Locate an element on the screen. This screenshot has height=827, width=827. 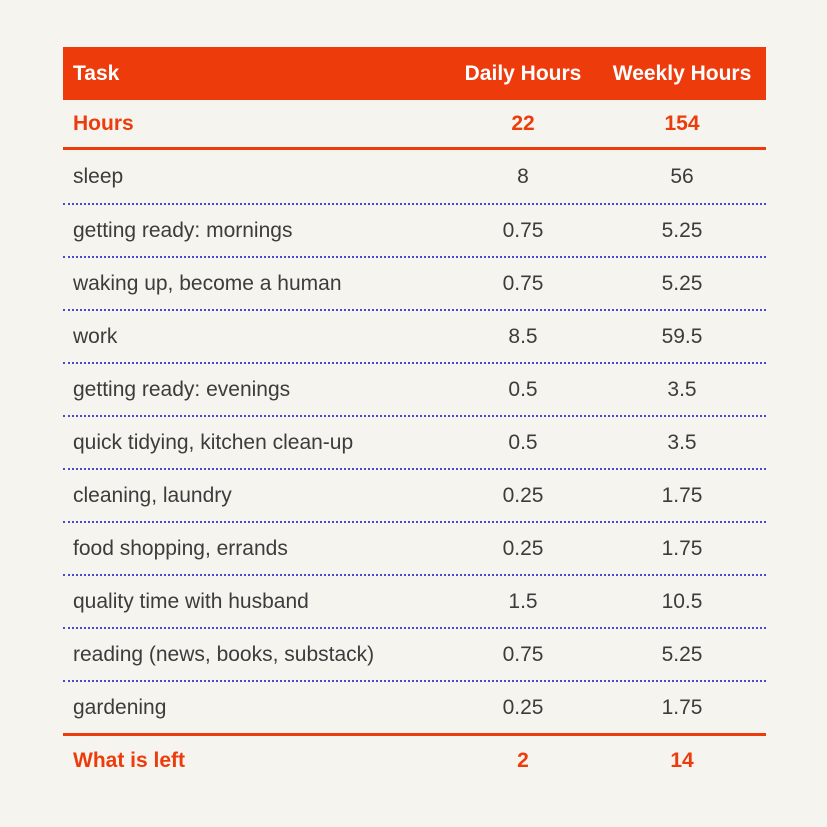
column-header-task: Task is located at coordinates (96, 73).